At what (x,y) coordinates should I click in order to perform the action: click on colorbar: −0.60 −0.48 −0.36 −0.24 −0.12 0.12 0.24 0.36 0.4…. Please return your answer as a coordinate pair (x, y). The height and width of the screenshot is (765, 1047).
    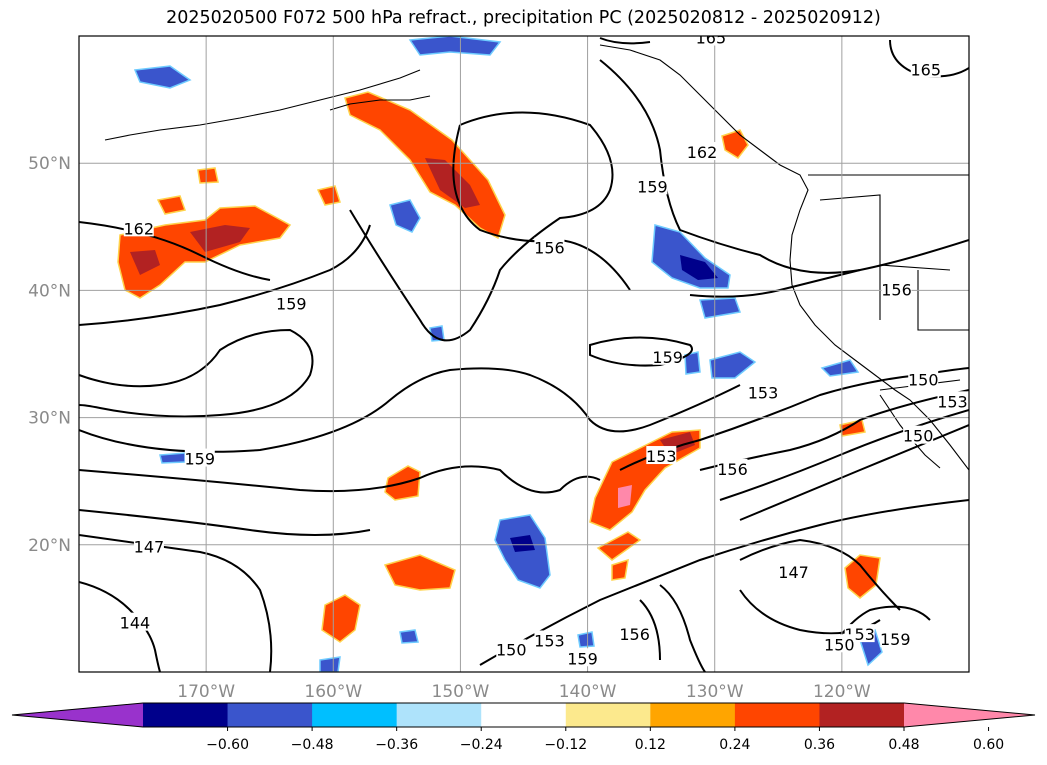
    Looking at the image, I should click on (523, 727).